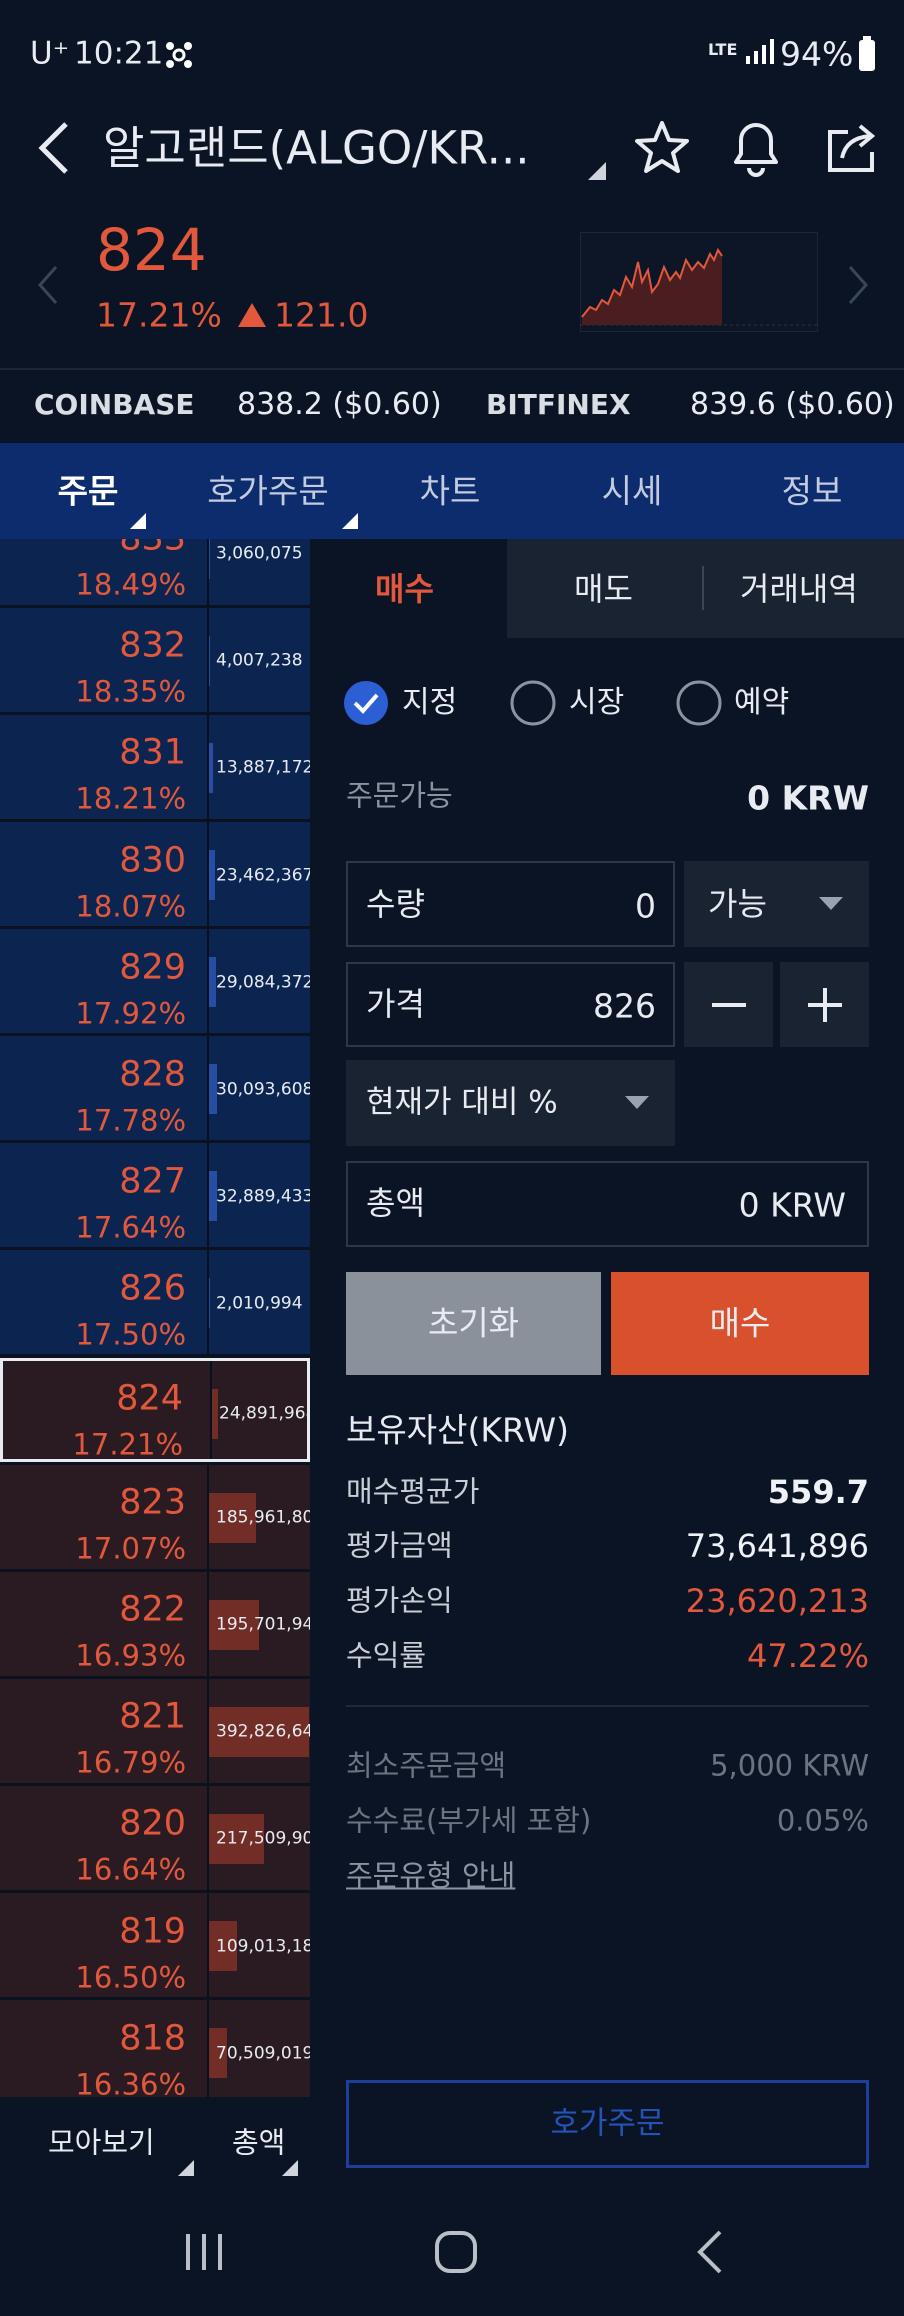 This screenshot has height=2316, width=904. What do you see at coordinates (155, 659) in the screenshot?
I see `orderbook-row: 832 18.35% 4,007,238` at bounding box center [155, 659].